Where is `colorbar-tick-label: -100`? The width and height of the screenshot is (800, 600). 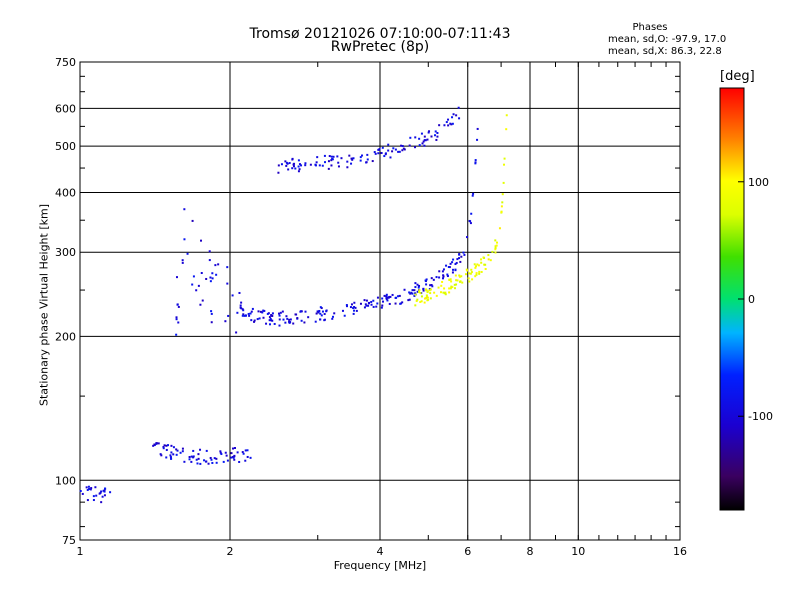 colorbar-tick-label: -100 is located at coordinates (760, 416).